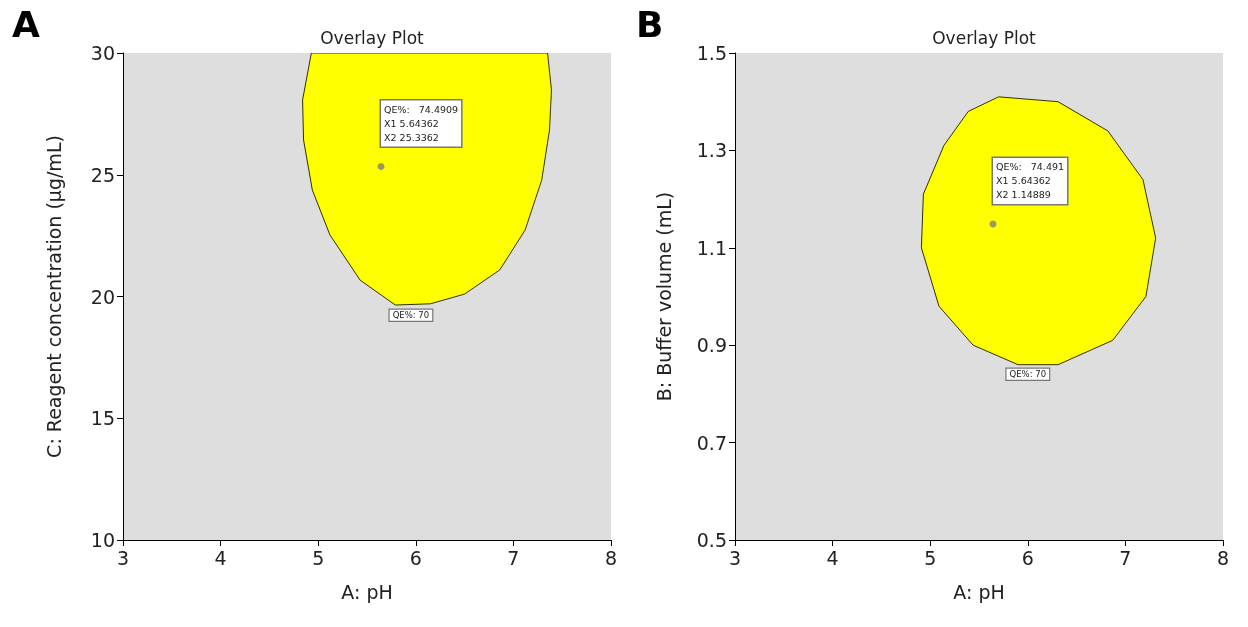 Image resolution: width=1248 pixels, height=627 pixels. I want to click on y-tick-label: 1.3, so click(711, 150).